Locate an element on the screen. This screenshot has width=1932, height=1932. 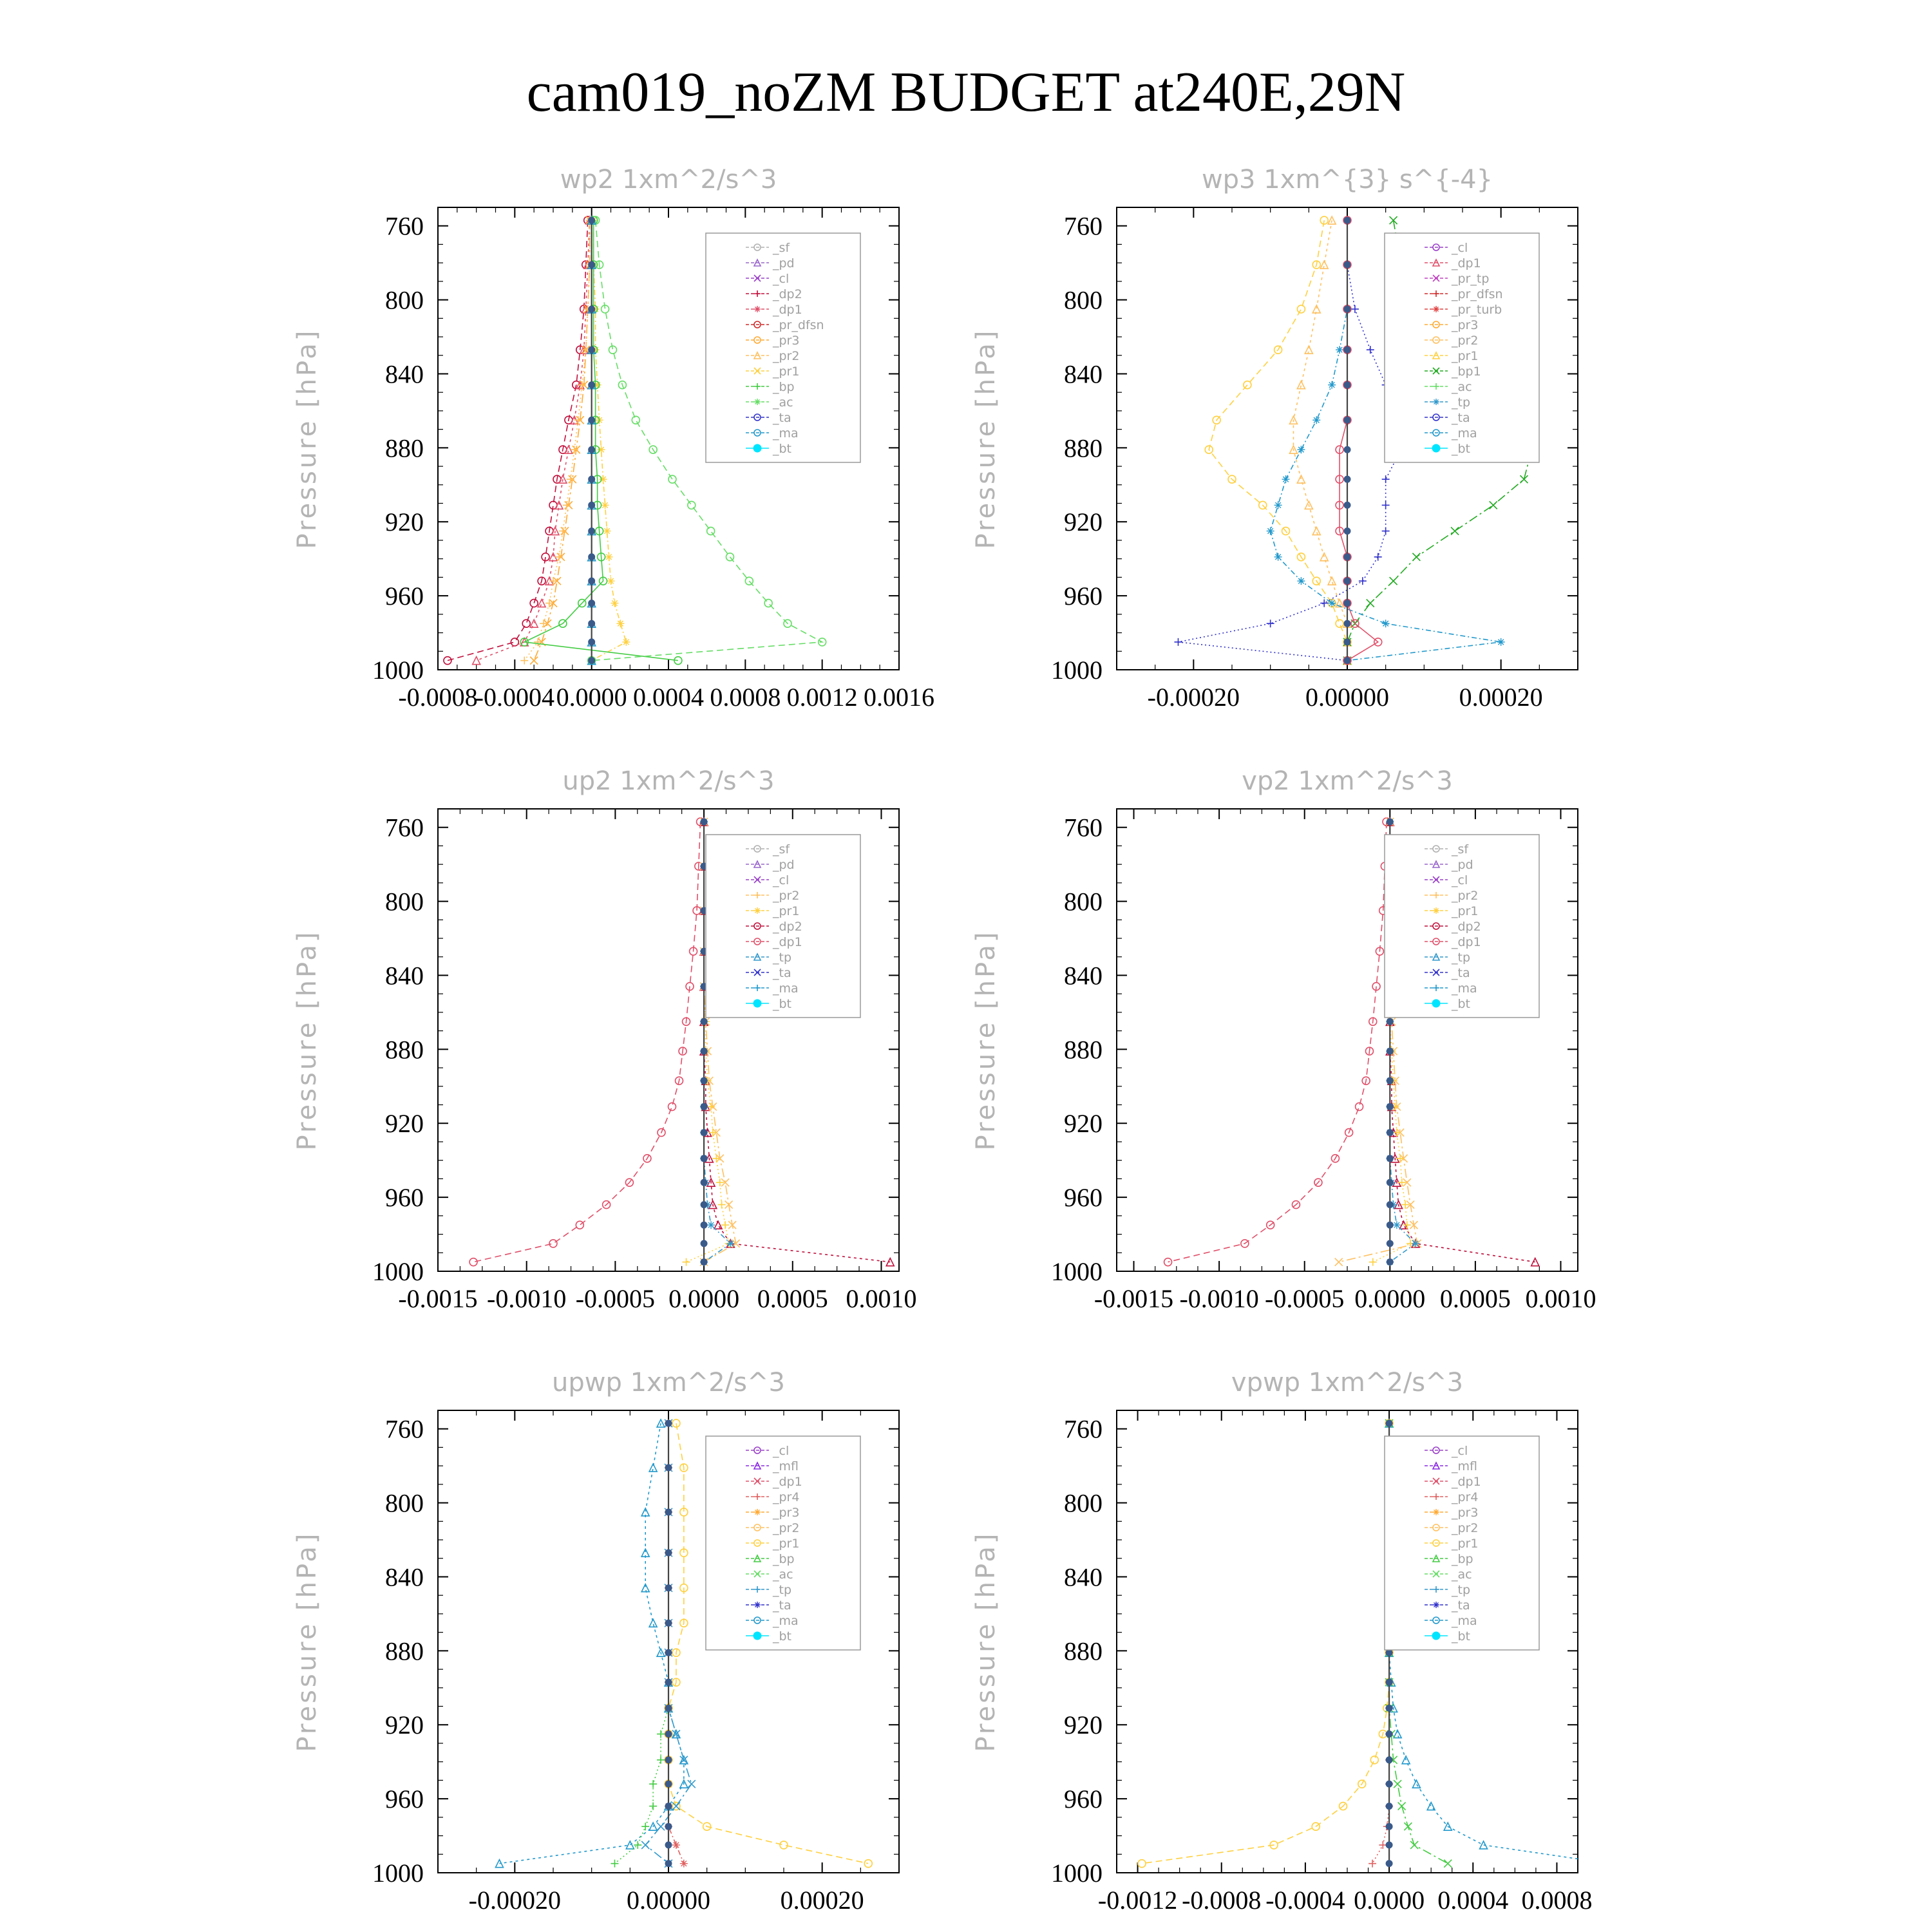
y-tick-label: 920 is located at coordinates (1083, 1725).